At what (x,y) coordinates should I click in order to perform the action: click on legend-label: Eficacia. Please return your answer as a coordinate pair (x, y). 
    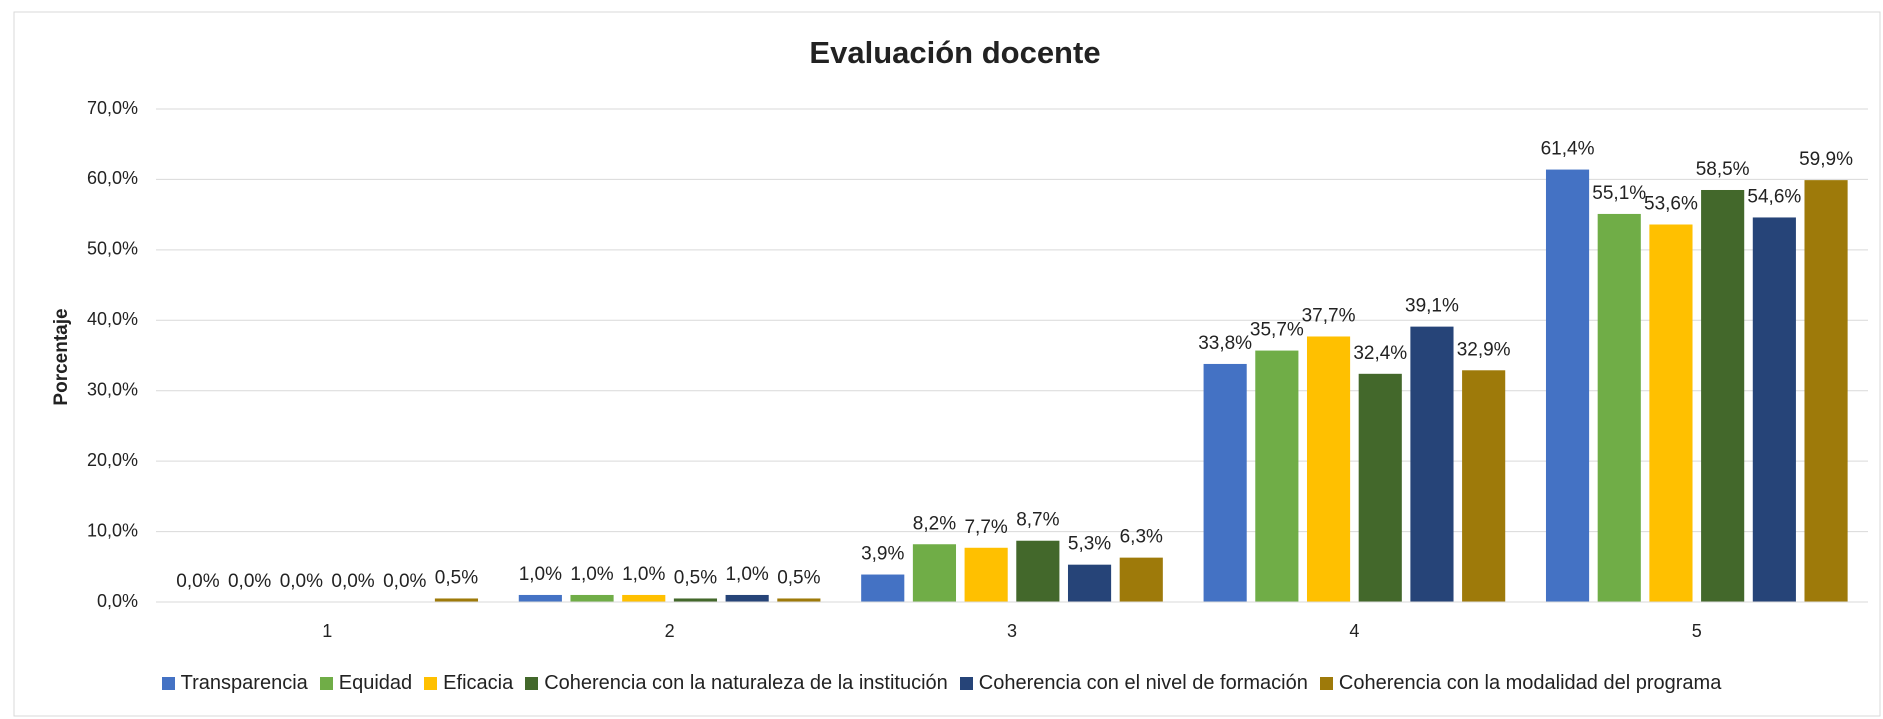
    Looking at the image, I should click on (478, 683).